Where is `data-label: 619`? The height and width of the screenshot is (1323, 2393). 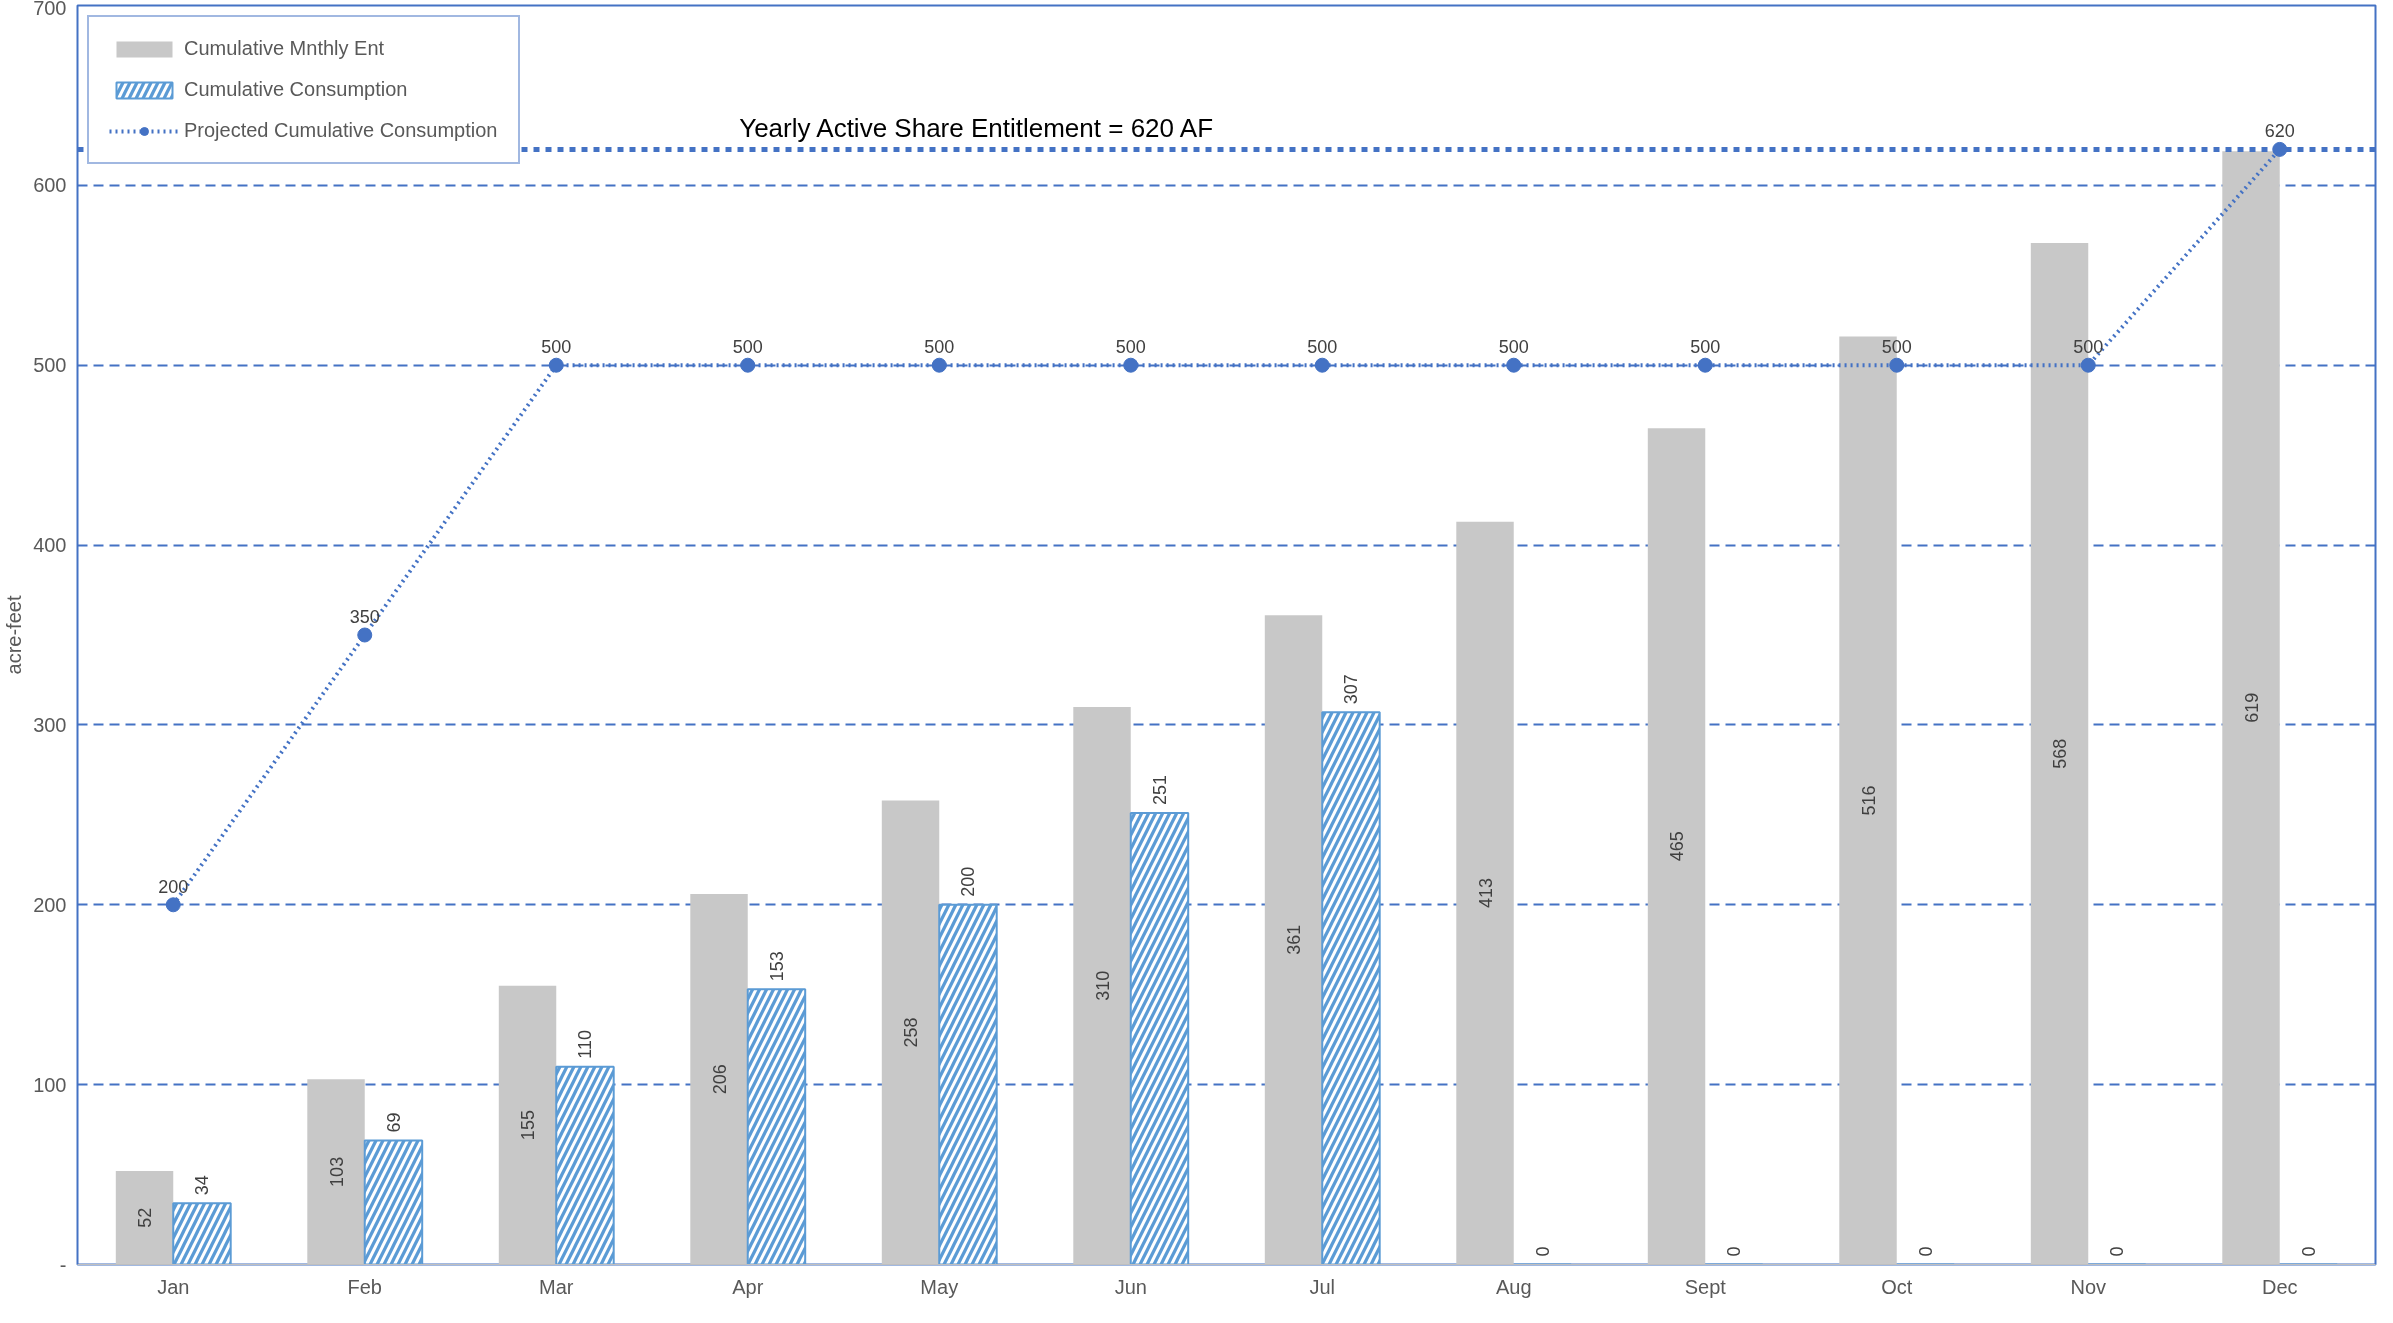 data-label: 619 is located at coordinates (2251, 707).